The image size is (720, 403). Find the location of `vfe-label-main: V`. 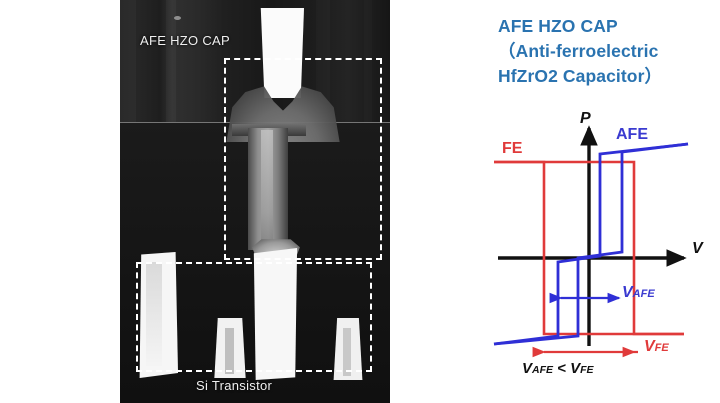

vfe-label-main: V is located at coordinates (649, 346).